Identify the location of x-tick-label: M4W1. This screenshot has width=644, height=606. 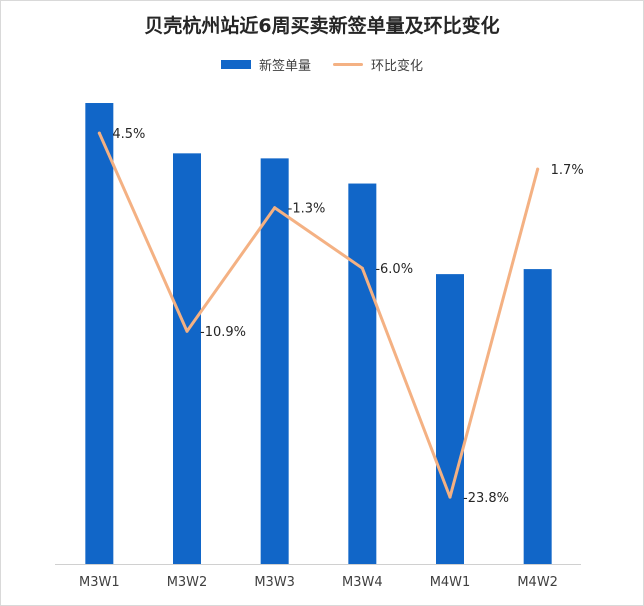
(450, 582).